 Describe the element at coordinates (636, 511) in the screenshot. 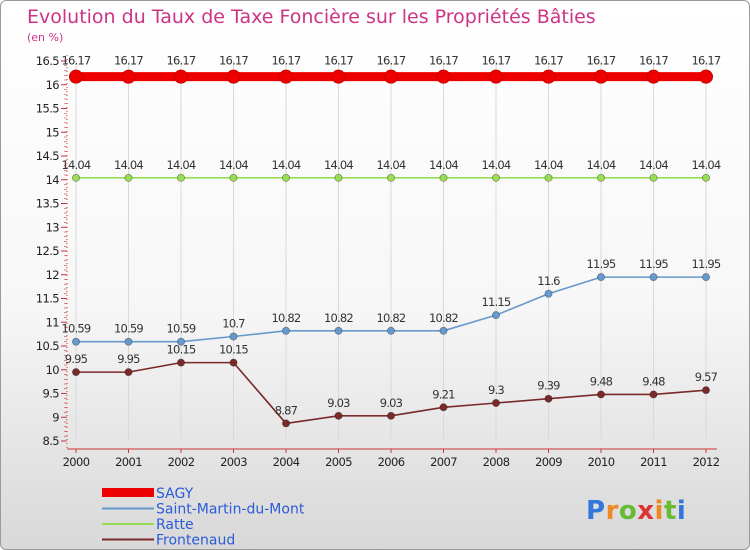

I see `logo-text: Proxiti` at that location.